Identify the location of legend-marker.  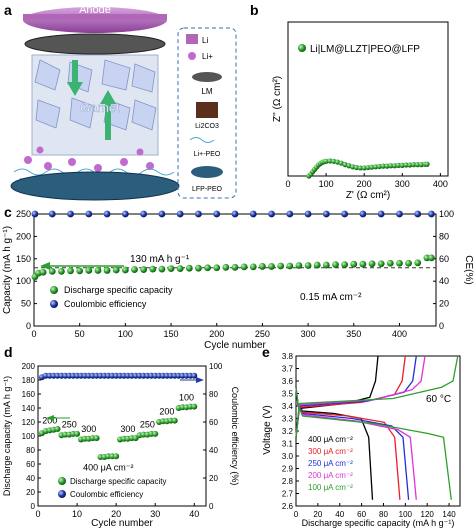
(302, 48).